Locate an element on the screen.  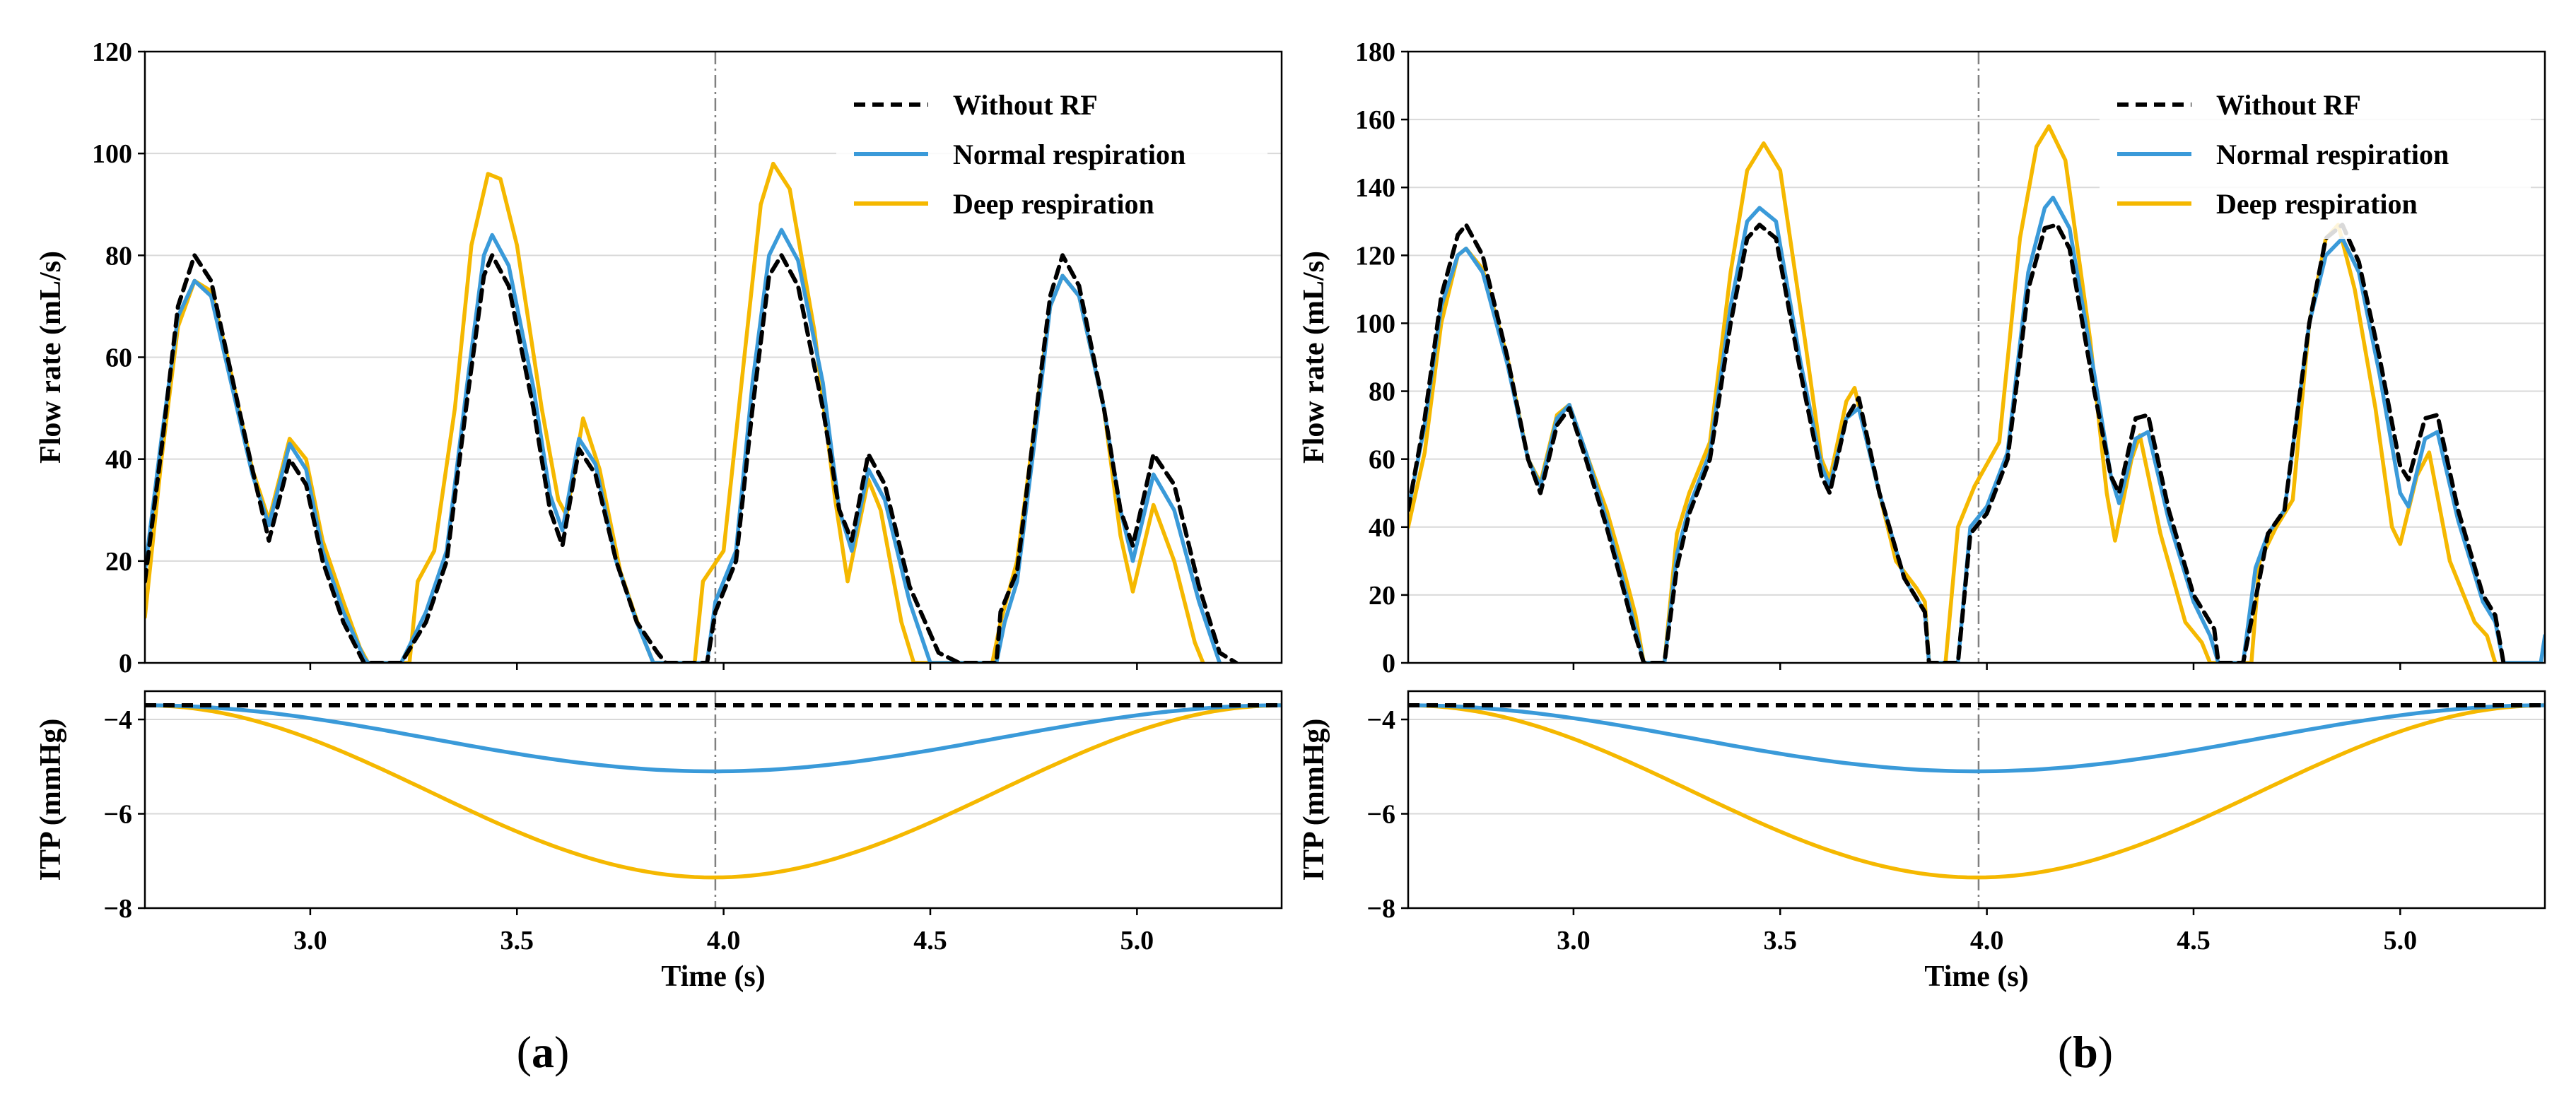
panel-label: (b) is located at coordinates (2085, 1052).